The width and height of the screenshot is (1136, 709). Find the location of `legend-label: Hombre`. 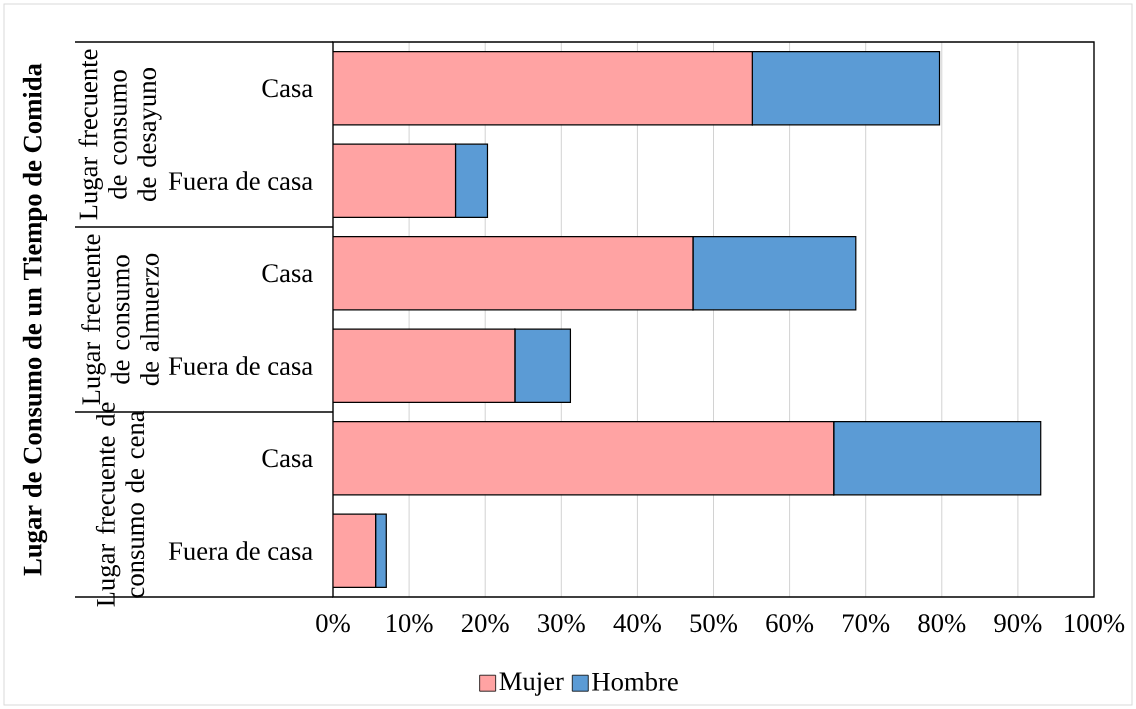

legend-label: Hombre is located at coordinates (635, 681).